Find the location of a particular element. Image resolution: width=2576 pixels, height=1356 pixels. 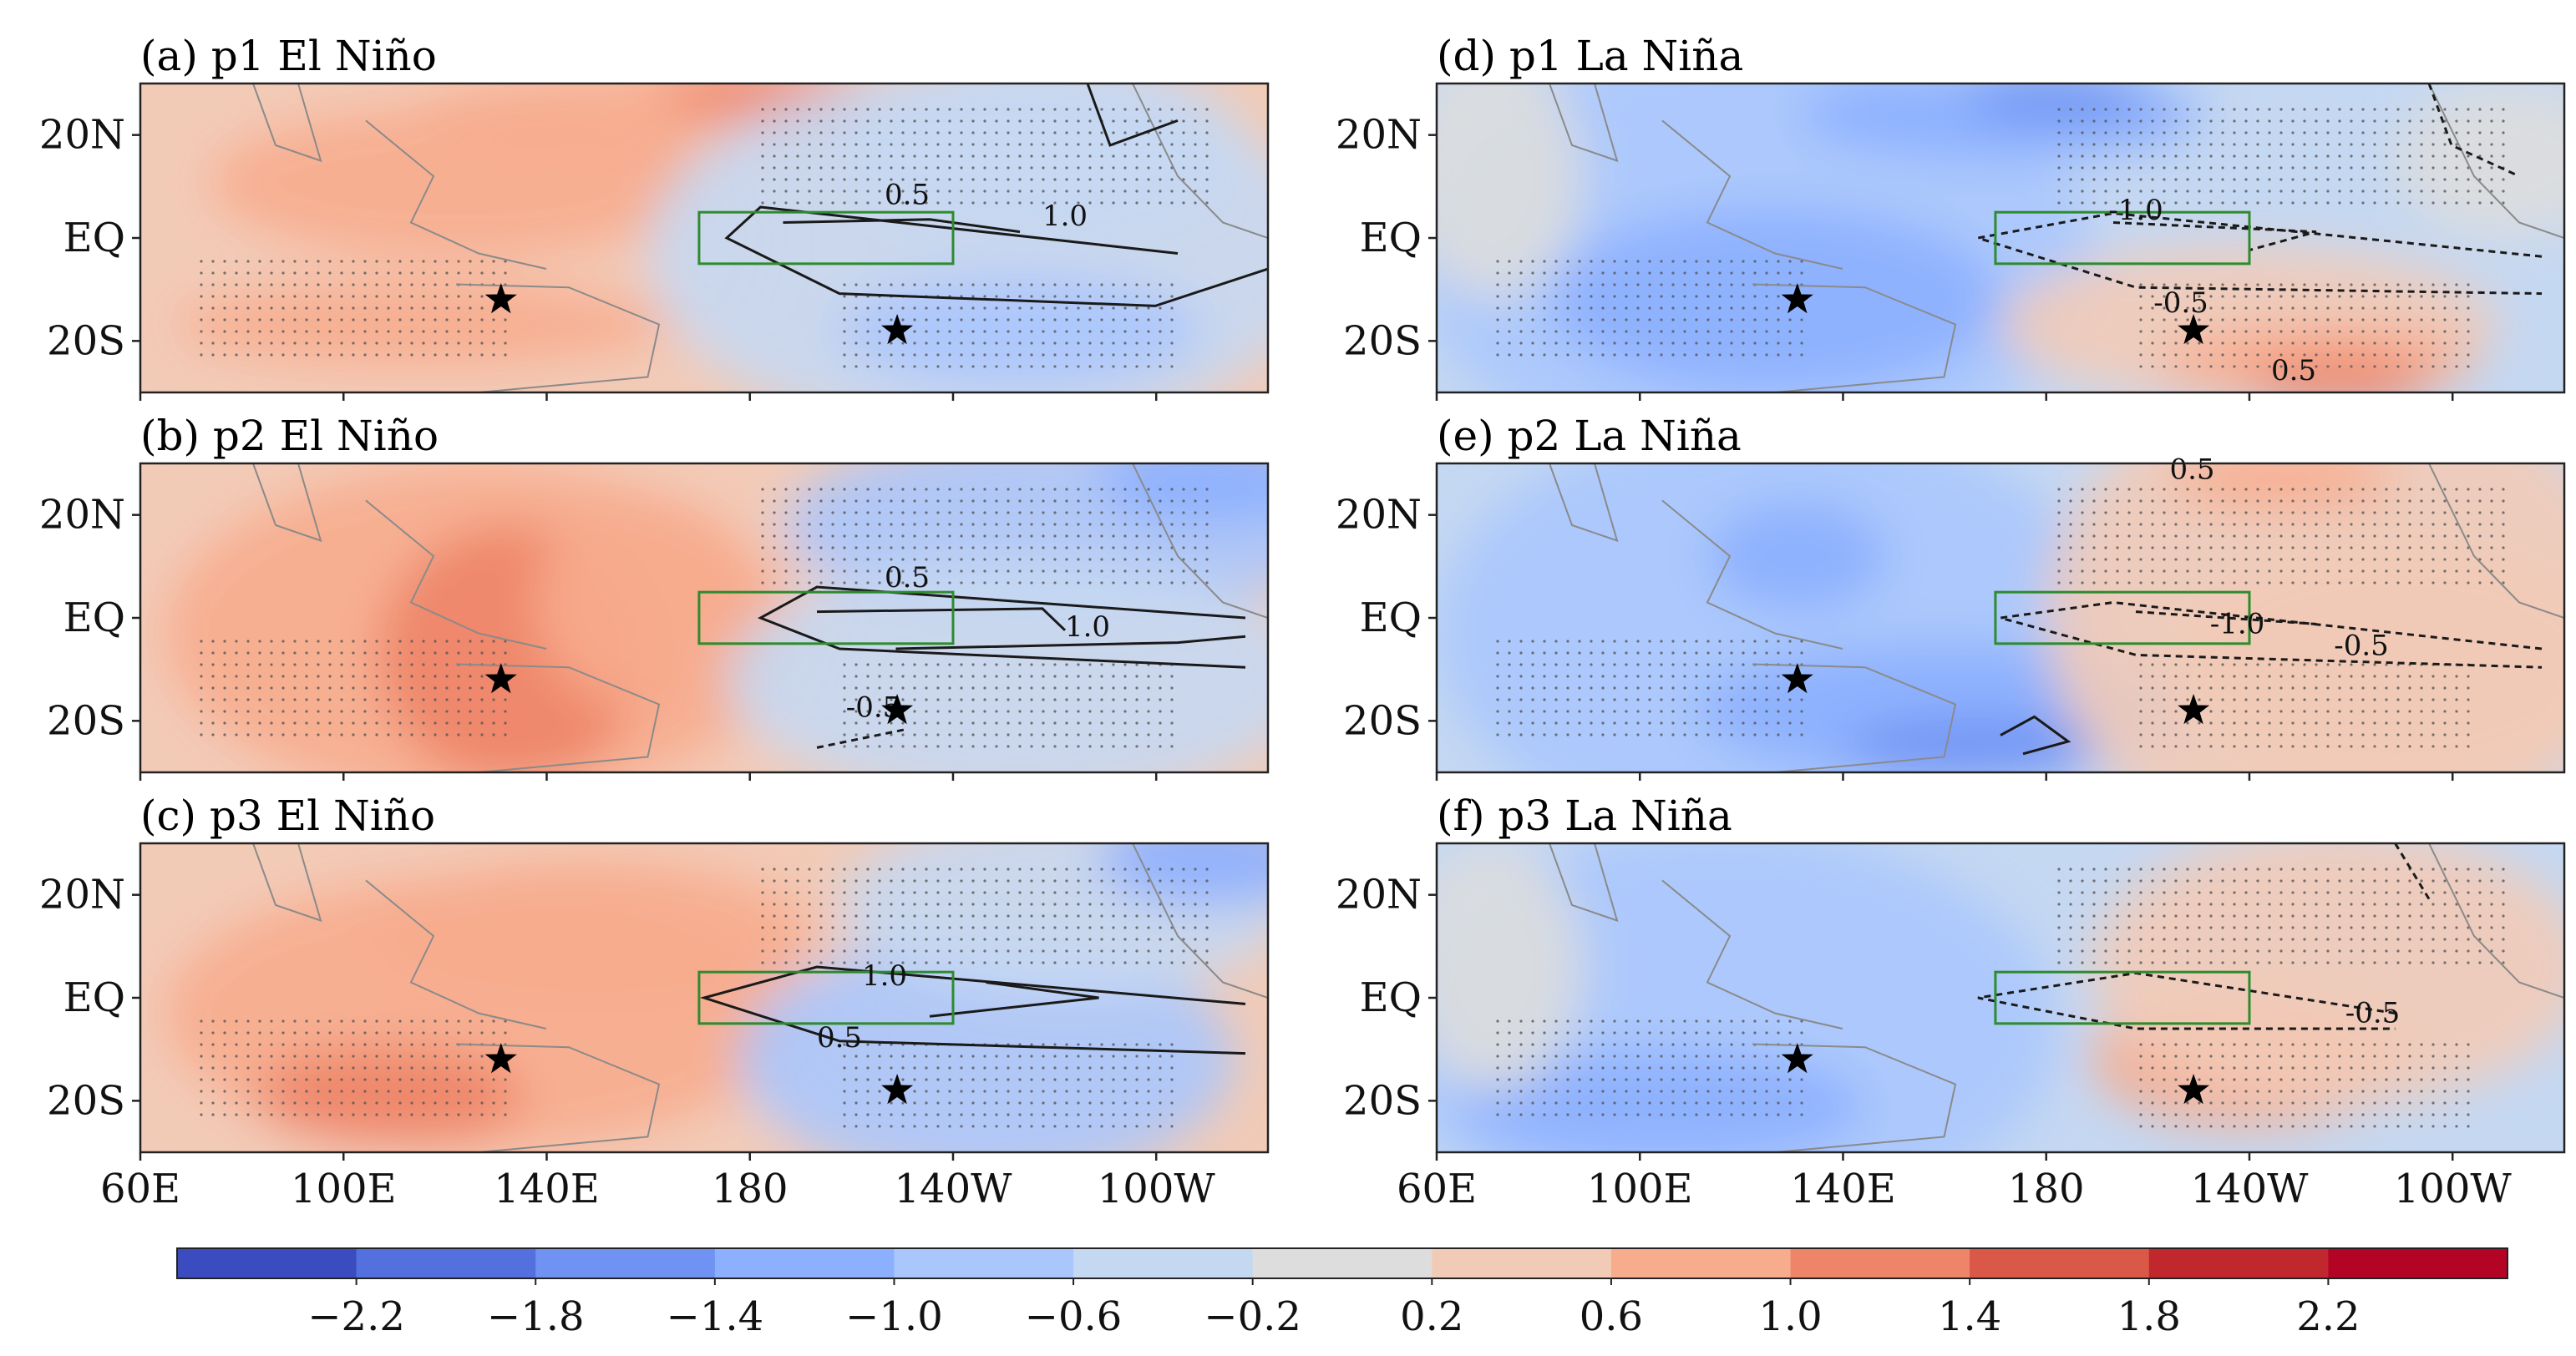

panel-title: (d) p1 La Niña is located at coordinates (1590, 56).